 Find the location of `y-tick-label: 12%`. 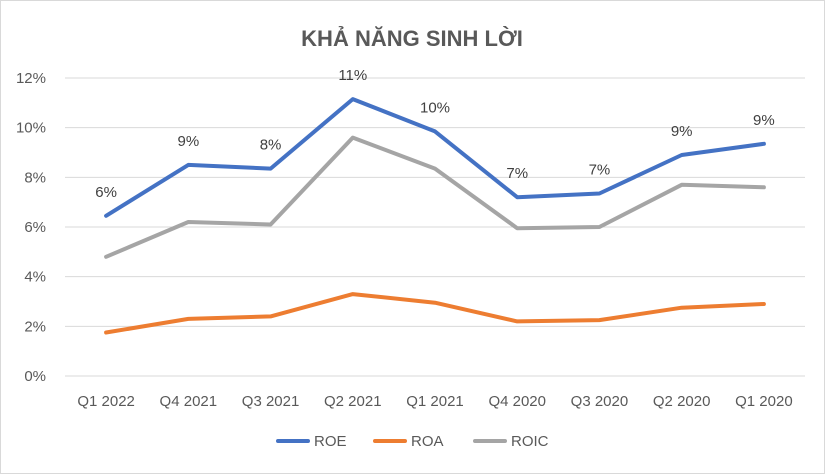

y-tick-label: 12% is located at coordinates (31, 78).